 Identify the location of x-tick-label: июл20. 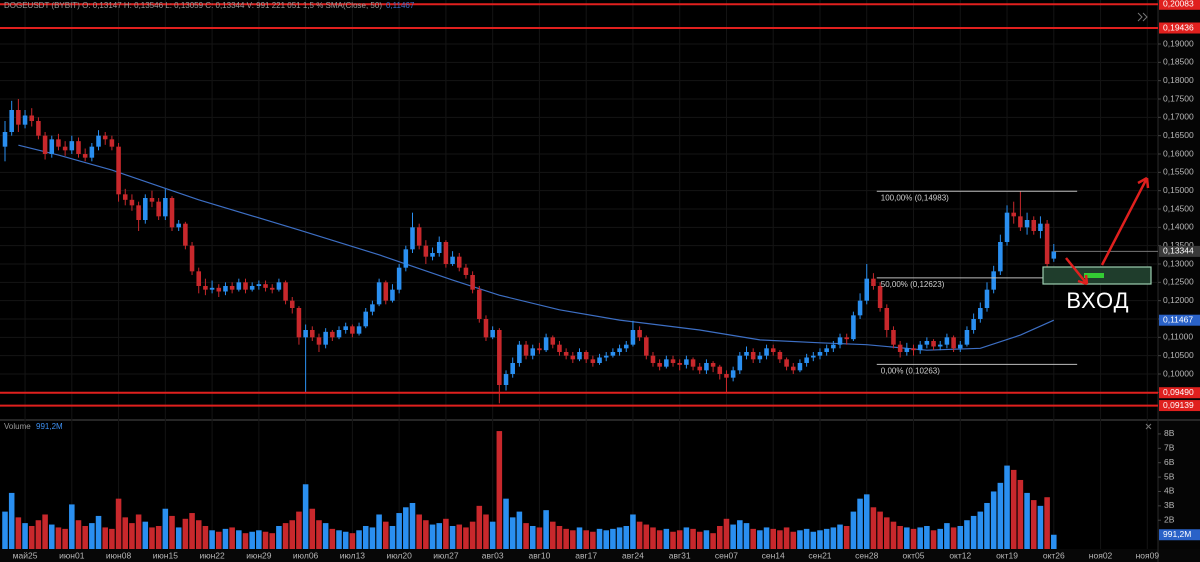
(399, 555).